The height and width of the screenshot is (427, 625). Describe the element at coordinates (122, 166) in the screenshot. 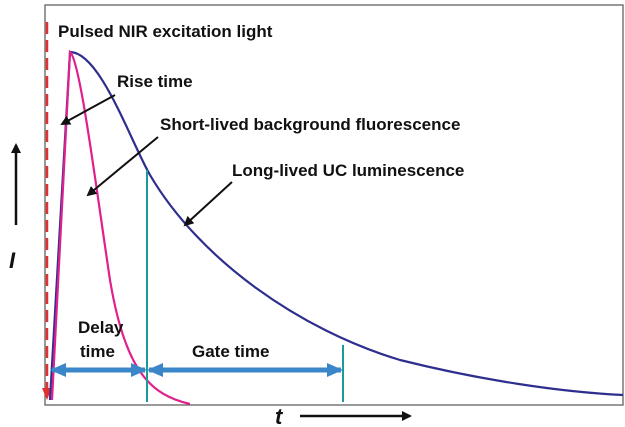

I see `short-pointer` at that location.